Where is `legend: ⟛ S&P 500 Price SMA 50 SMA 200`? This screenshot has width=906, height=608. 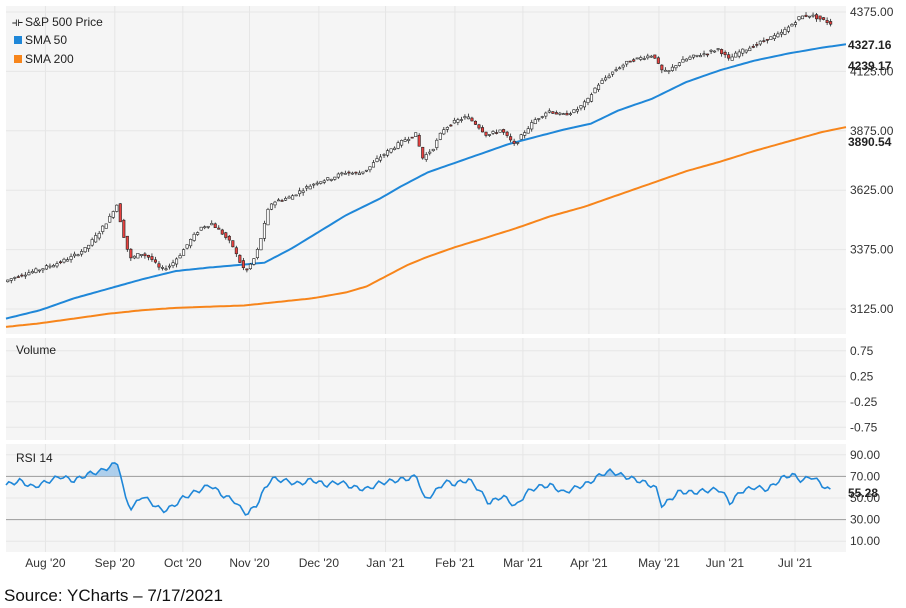 legend: ⟛ S&P 500 Price SMA 50 SMA 200 is located at coordinates (57, 40).